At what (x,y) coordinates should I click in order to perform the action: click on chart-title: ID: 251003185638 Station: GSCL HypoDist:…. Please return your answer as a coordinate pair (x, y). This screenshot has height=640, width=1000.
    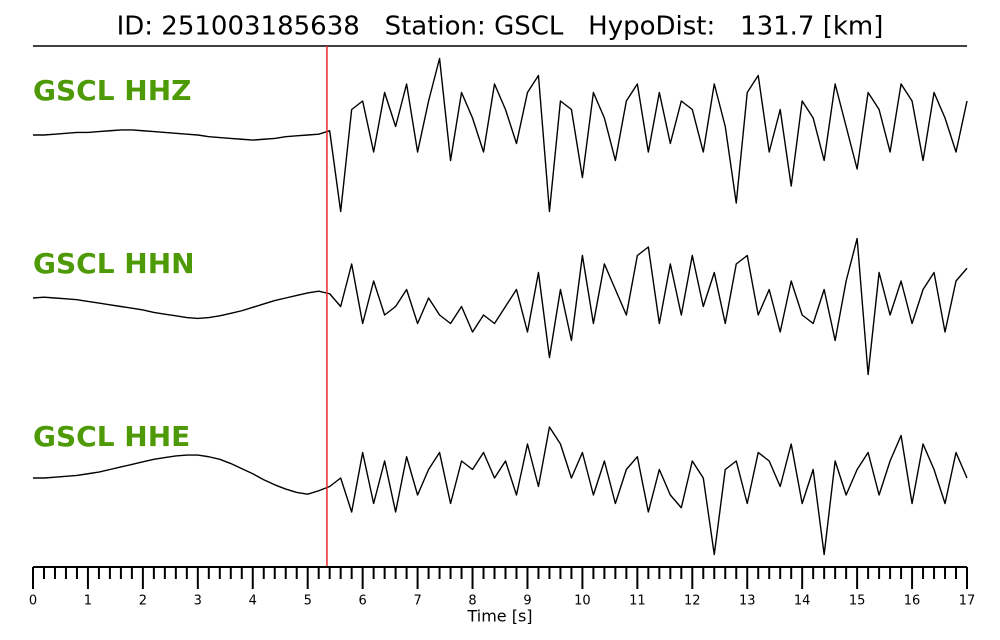
    Looking at the image, I should click on (500, 27).